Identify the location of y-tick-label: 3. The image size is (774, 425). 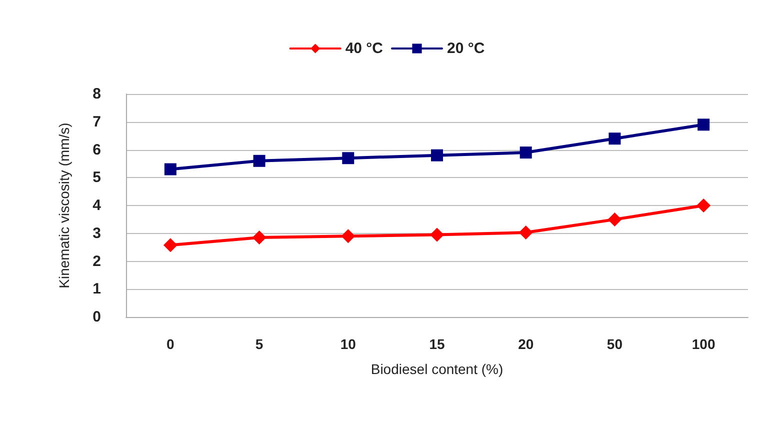
(96, 233).